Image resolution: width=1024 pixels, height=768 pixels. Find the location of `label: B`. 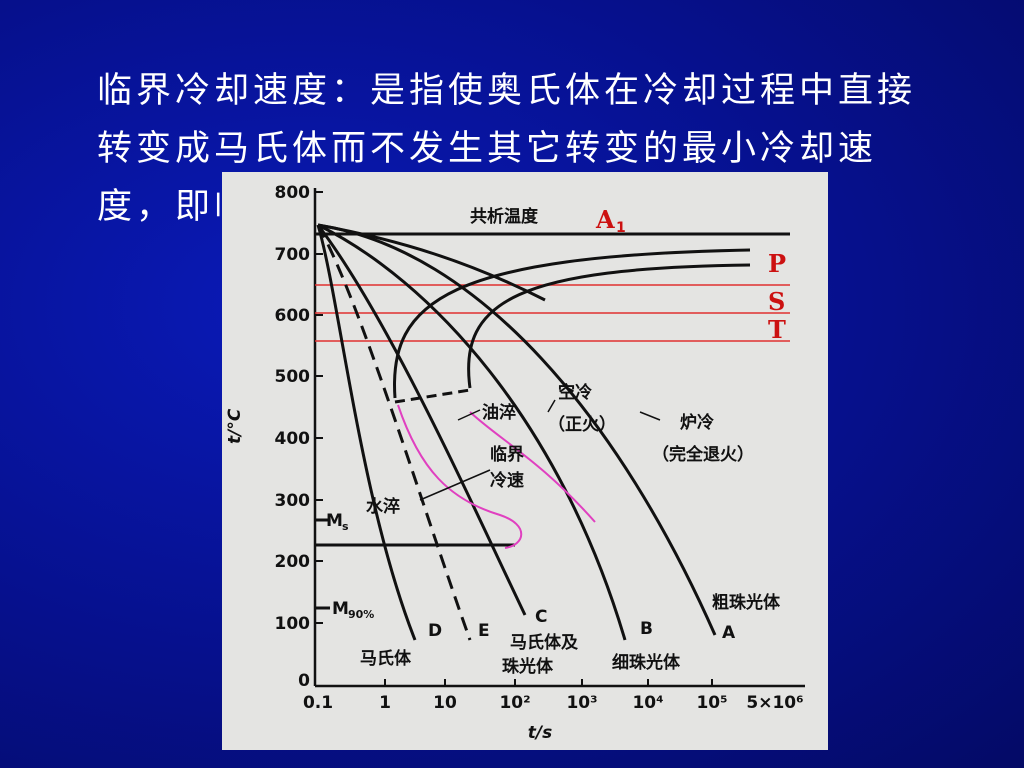

label: B is located at coordinates (646, 629).